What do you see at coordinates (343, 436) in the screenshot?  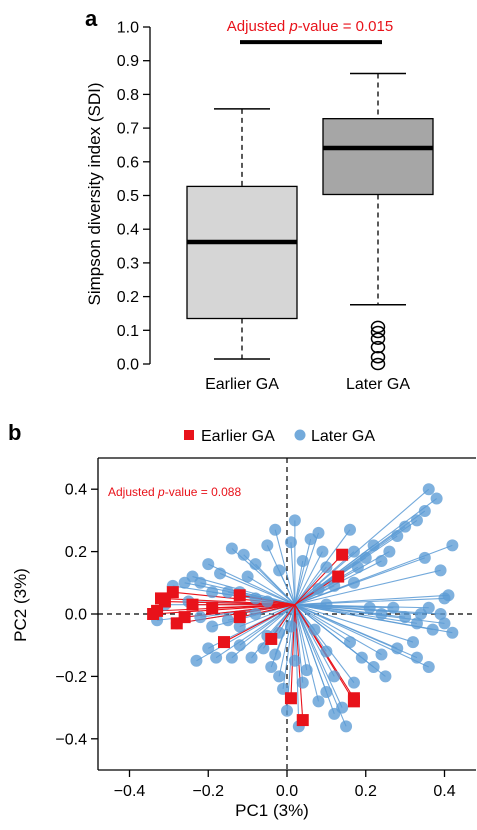 I see `legend-later-ga-label: Later GA` at bounding box center [343, 436].